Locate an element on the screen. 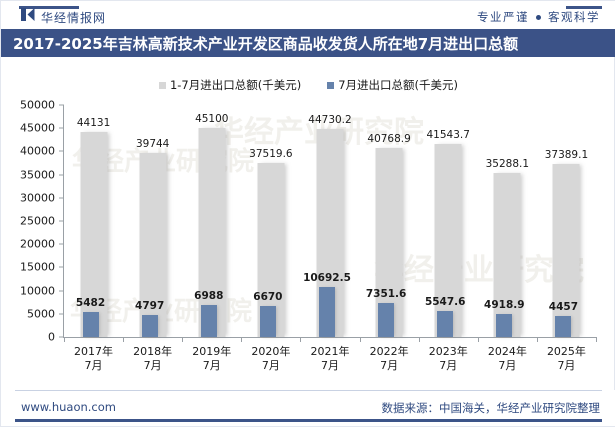 This screenshot has height=427, width=615. bar-value-label-month: 4797 is located at coordinates (150, 305).